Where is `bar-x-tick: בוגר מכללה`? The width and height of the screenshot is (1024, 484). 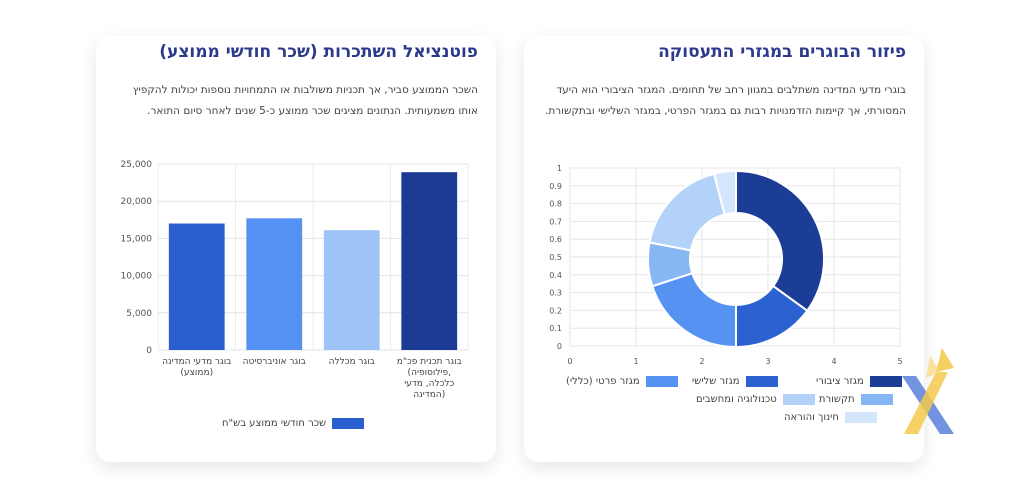
bar-x-tick: בוגר מכללה is located at coordinates (352, 362).